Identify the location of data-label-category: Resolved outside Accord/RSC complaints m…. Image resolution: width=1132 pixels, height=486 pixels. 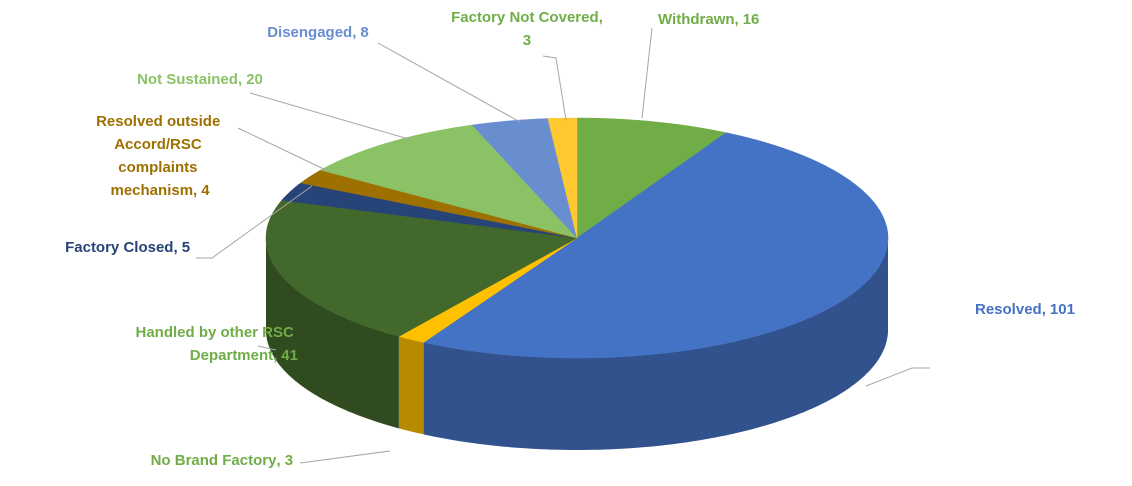
(160, 156).